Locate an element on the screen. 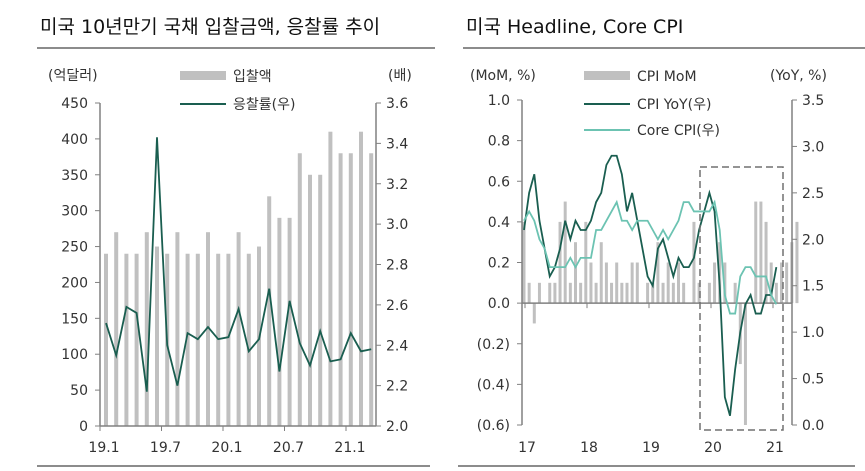 The image size is (865, 471). legend-label: CPI MoM is located at coordinates (667, 77).